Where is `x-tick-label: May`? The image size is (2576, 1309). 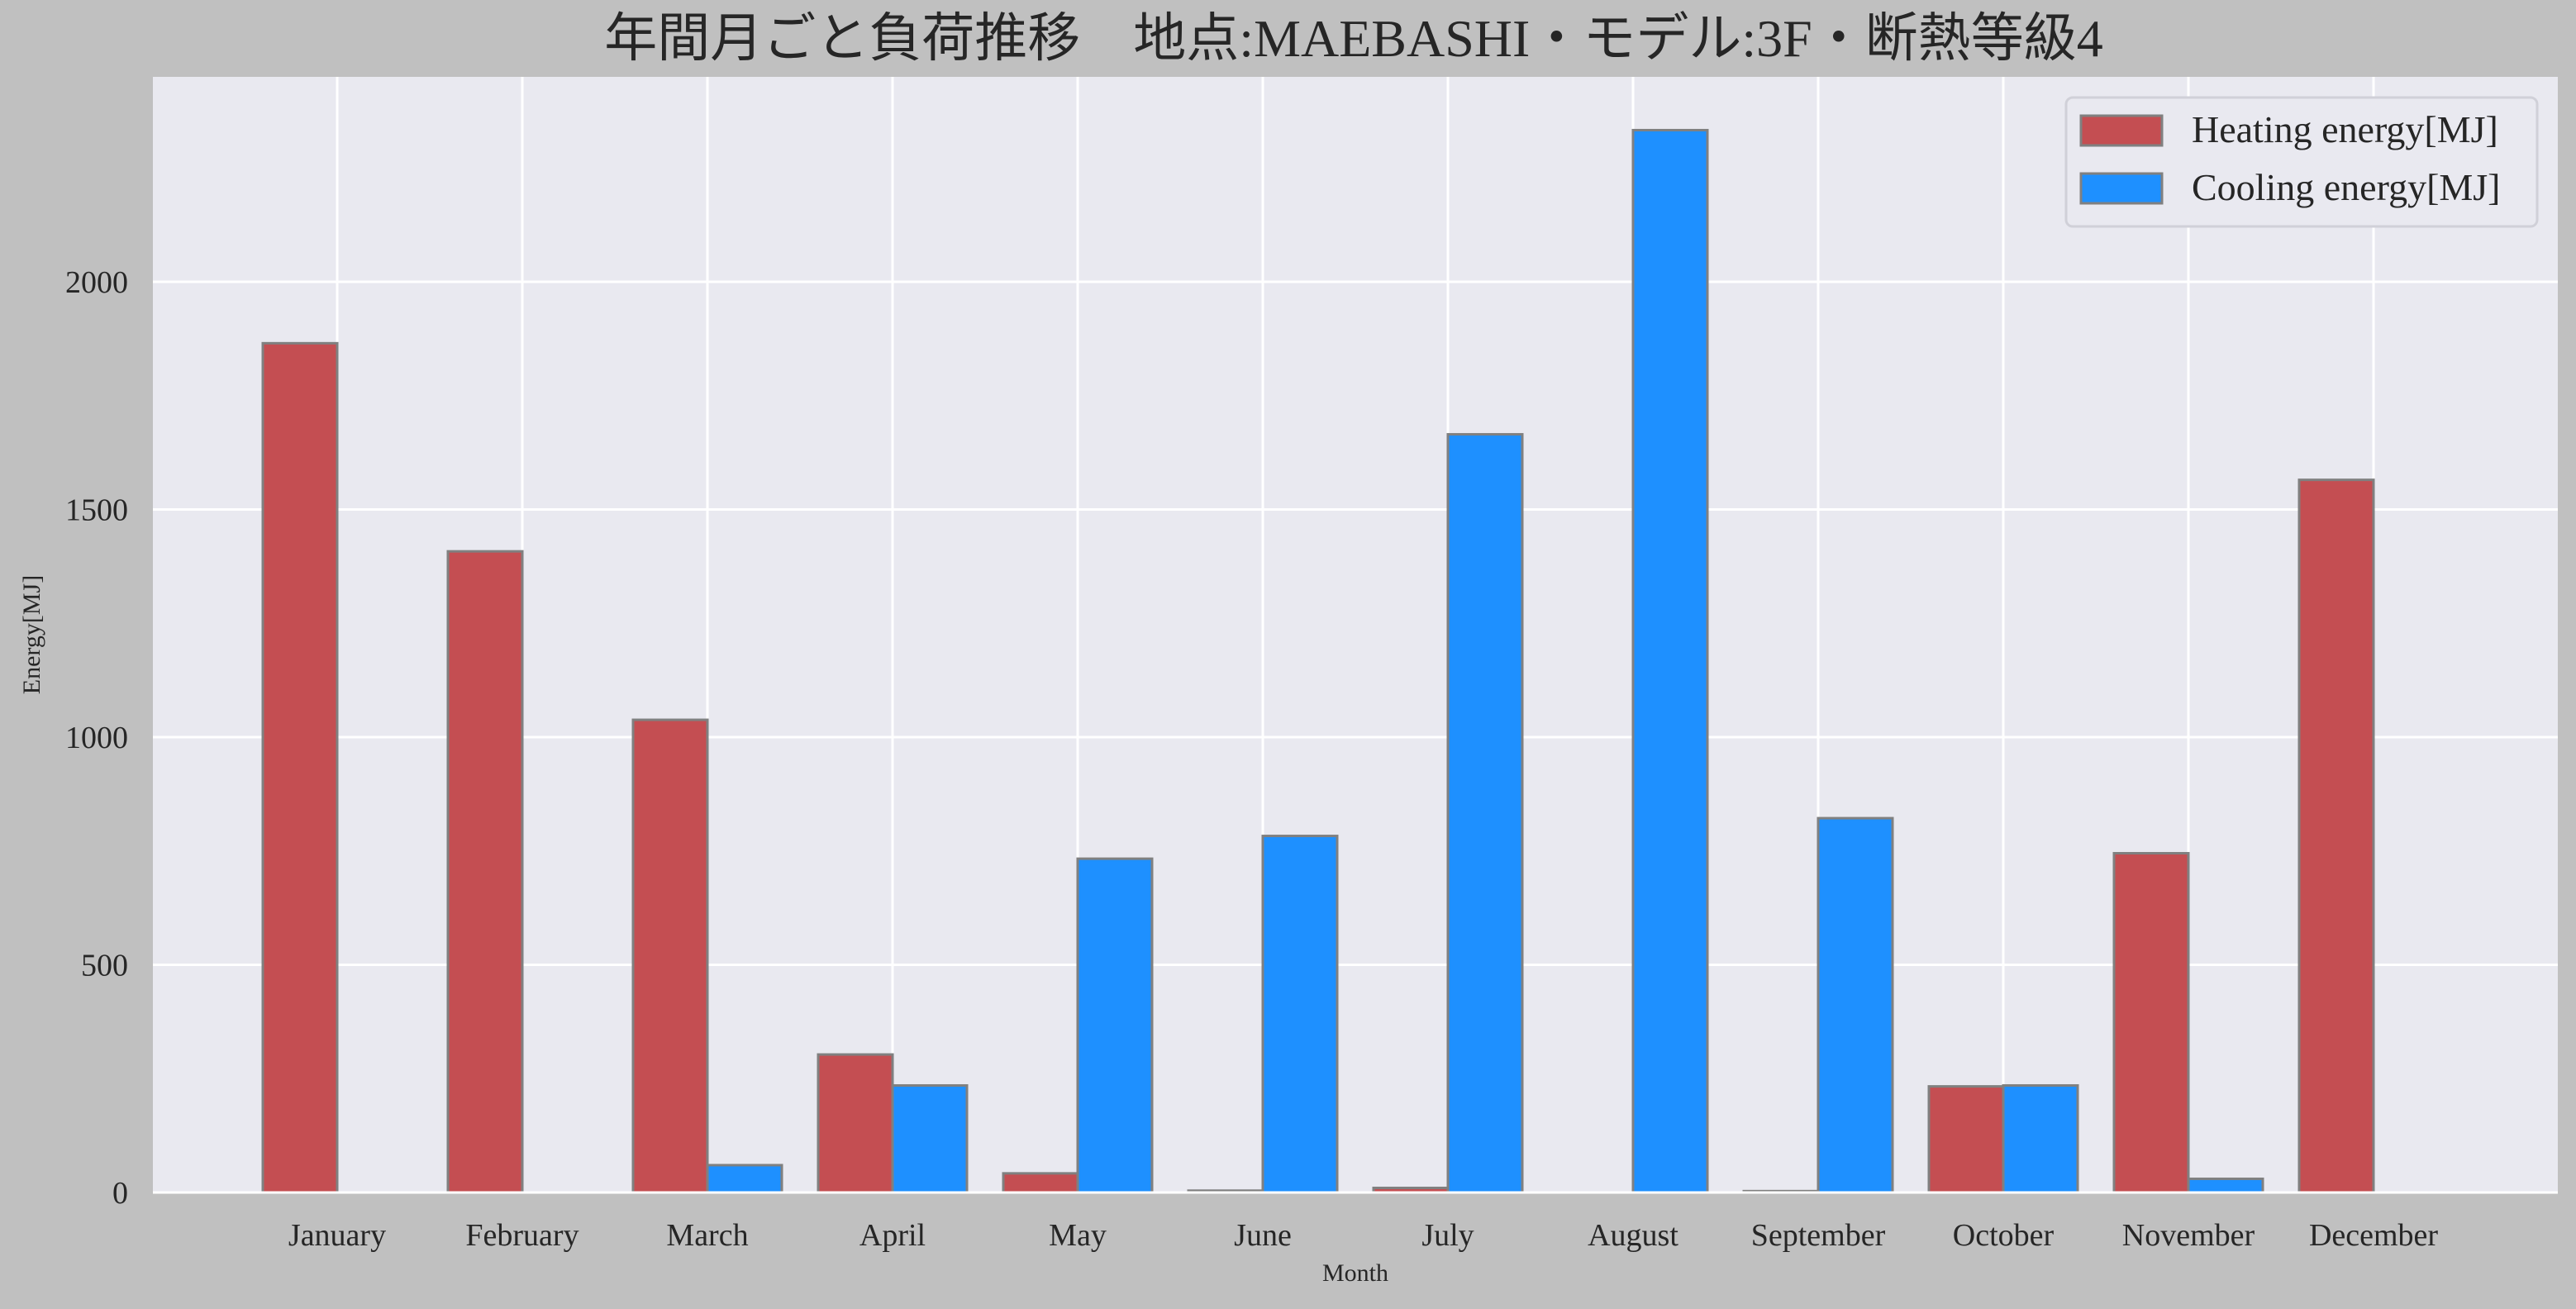 x-tick-label: May is located at coordinates (1078, 1235).